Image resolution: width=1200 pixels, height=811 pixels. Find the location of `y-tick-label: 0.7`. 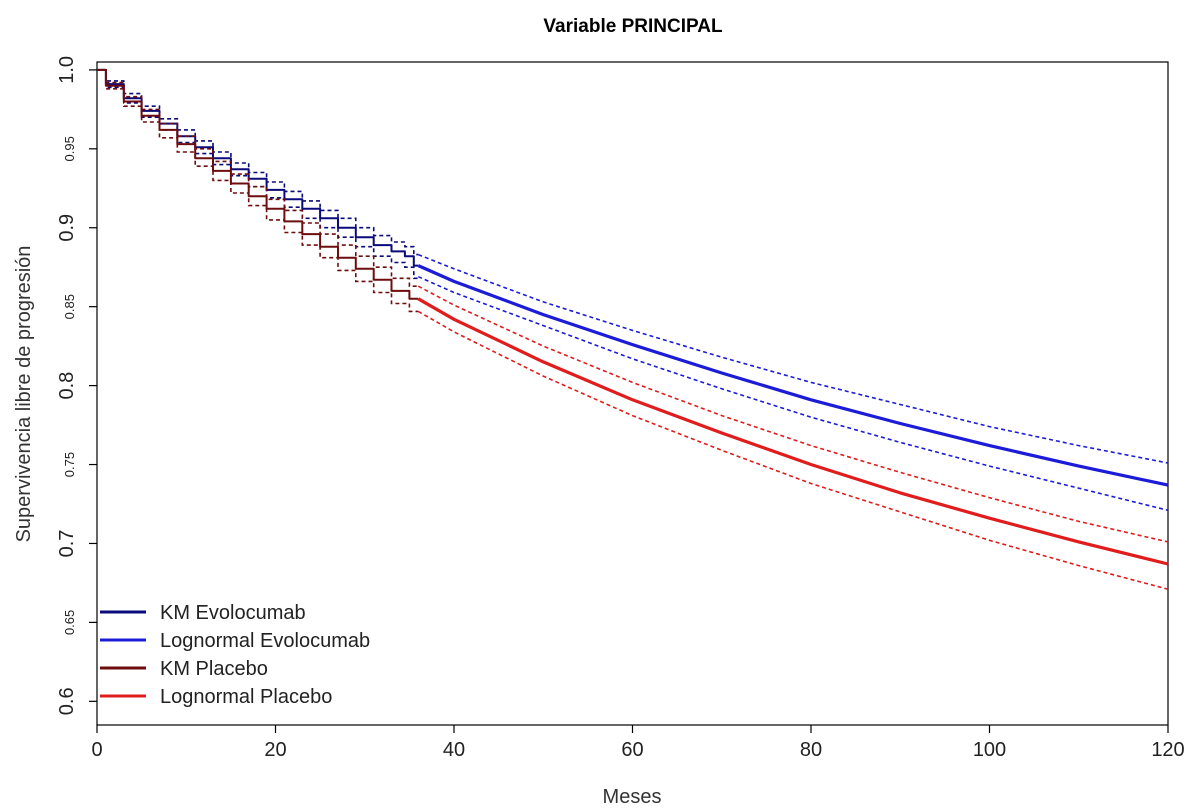

y-tick-label: 0.7 is located at coordinates (67, 544).